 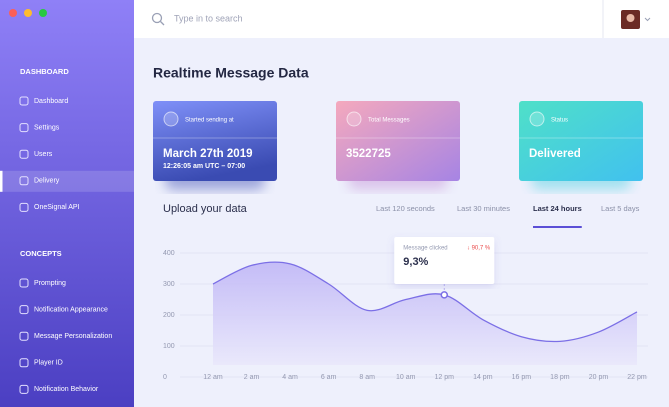 I want to click on line, so click(x=425, y=302).